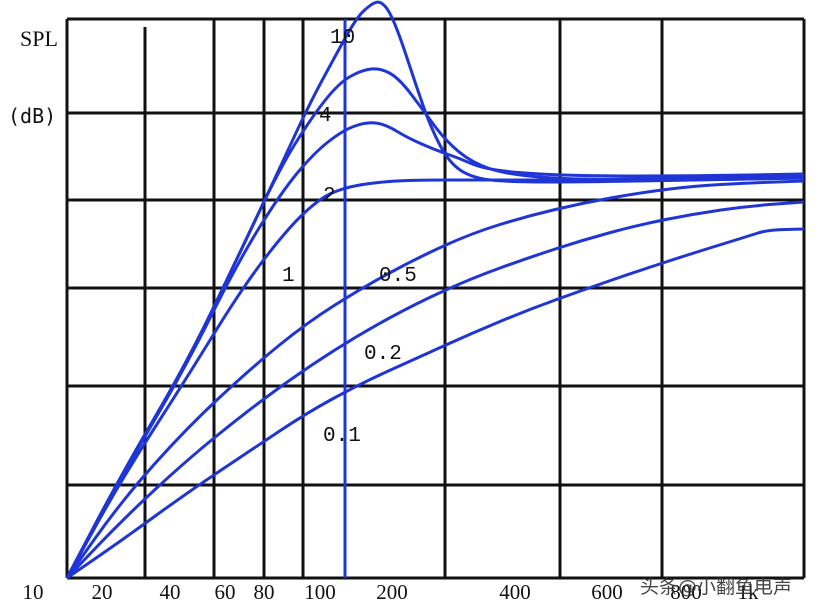  Describe the element at coordinates (343, 38) in the screenshot. I see `curve-label-10: 10` at that location.